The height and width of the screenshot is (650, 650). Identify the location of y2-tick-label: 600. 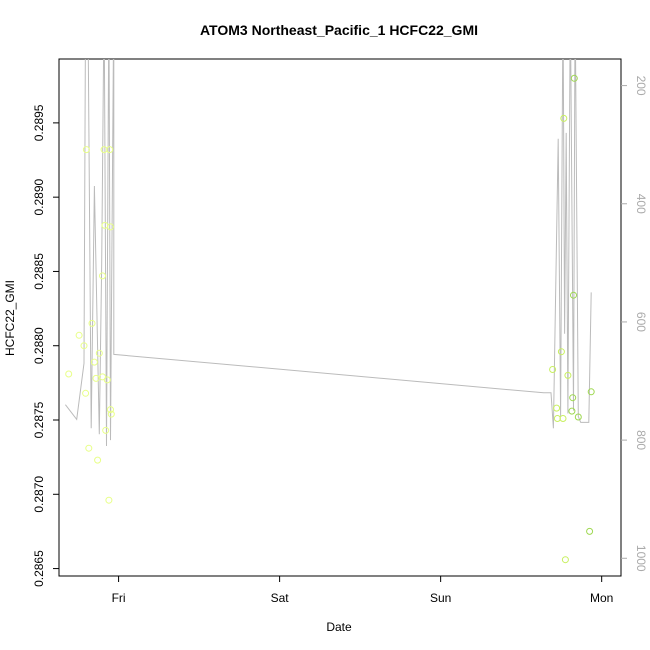
(641, 322).